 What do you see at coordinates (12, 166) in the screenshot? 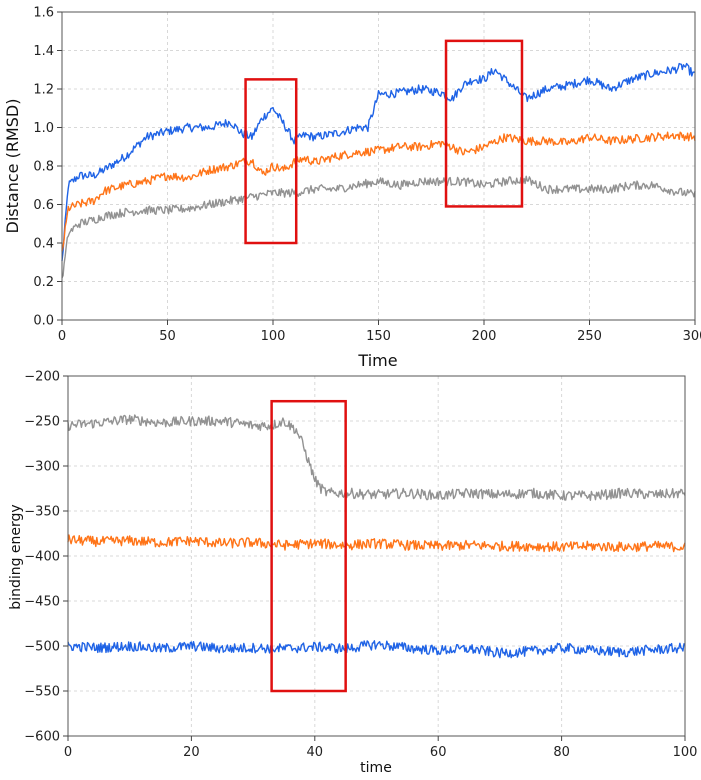
I see `y-axis-label: Distance (RMSD)` at bounding box center [12, 166].